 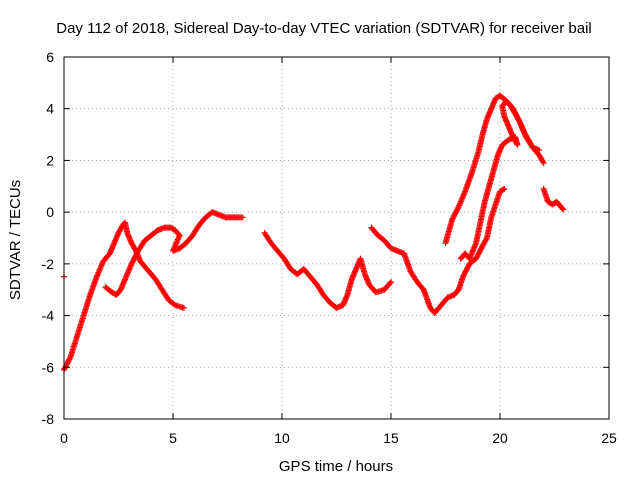 What do you see at coordinates (48, 316) in the screenshot?
I see `y-tick-label: -4` at bounding box center [48, 316].